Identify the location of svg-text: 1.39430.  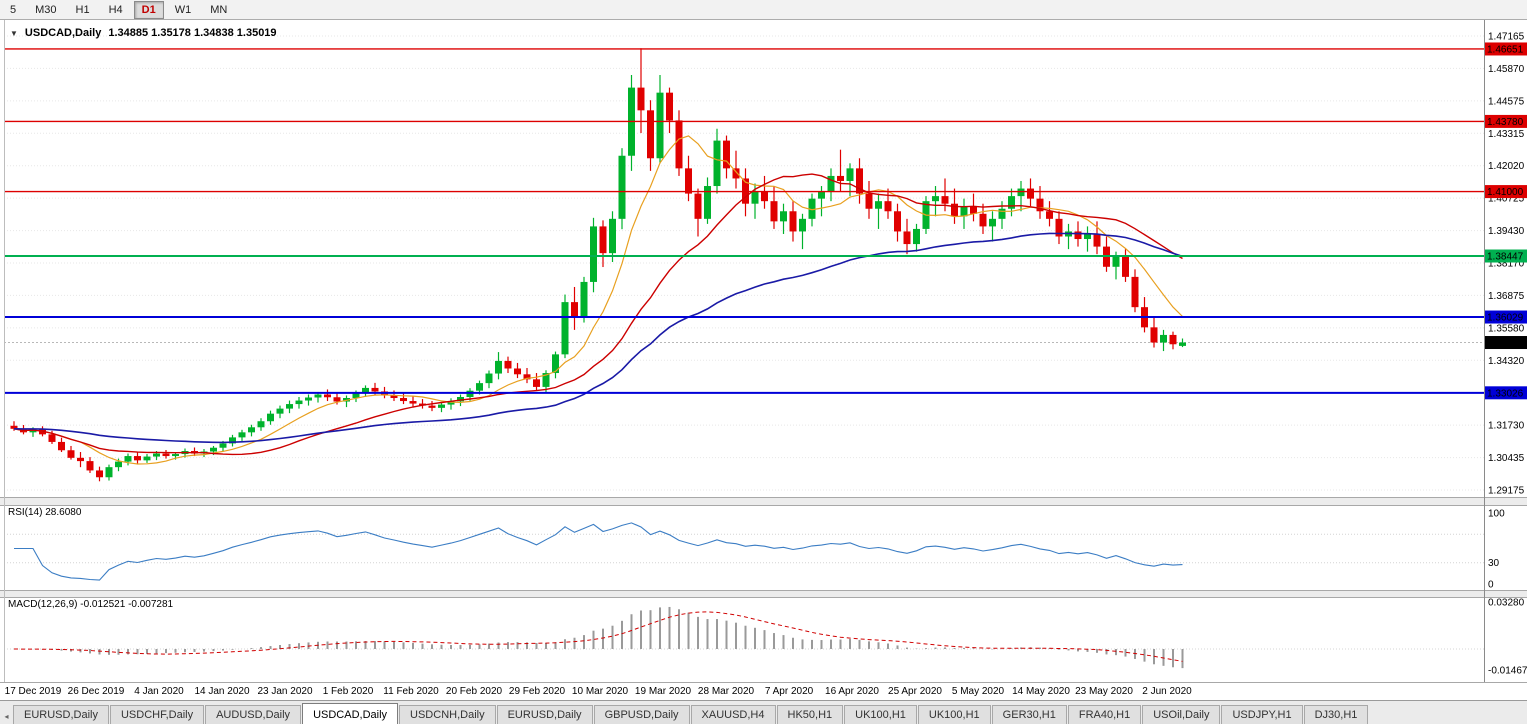
(1506, 231).